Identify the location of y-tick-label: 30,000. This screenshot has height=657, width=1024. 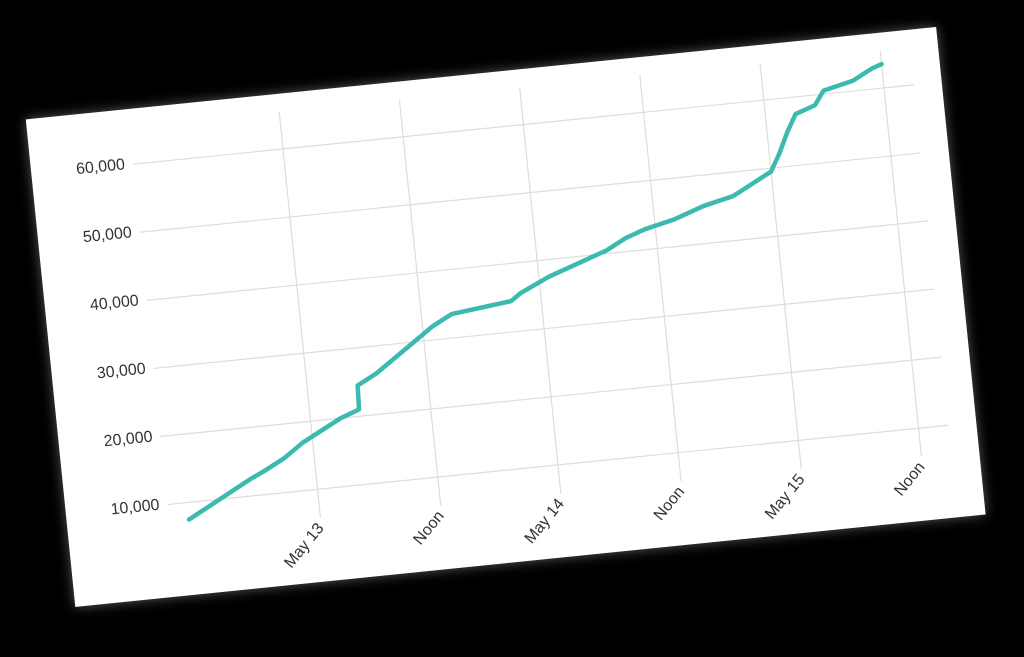
(121, 371).